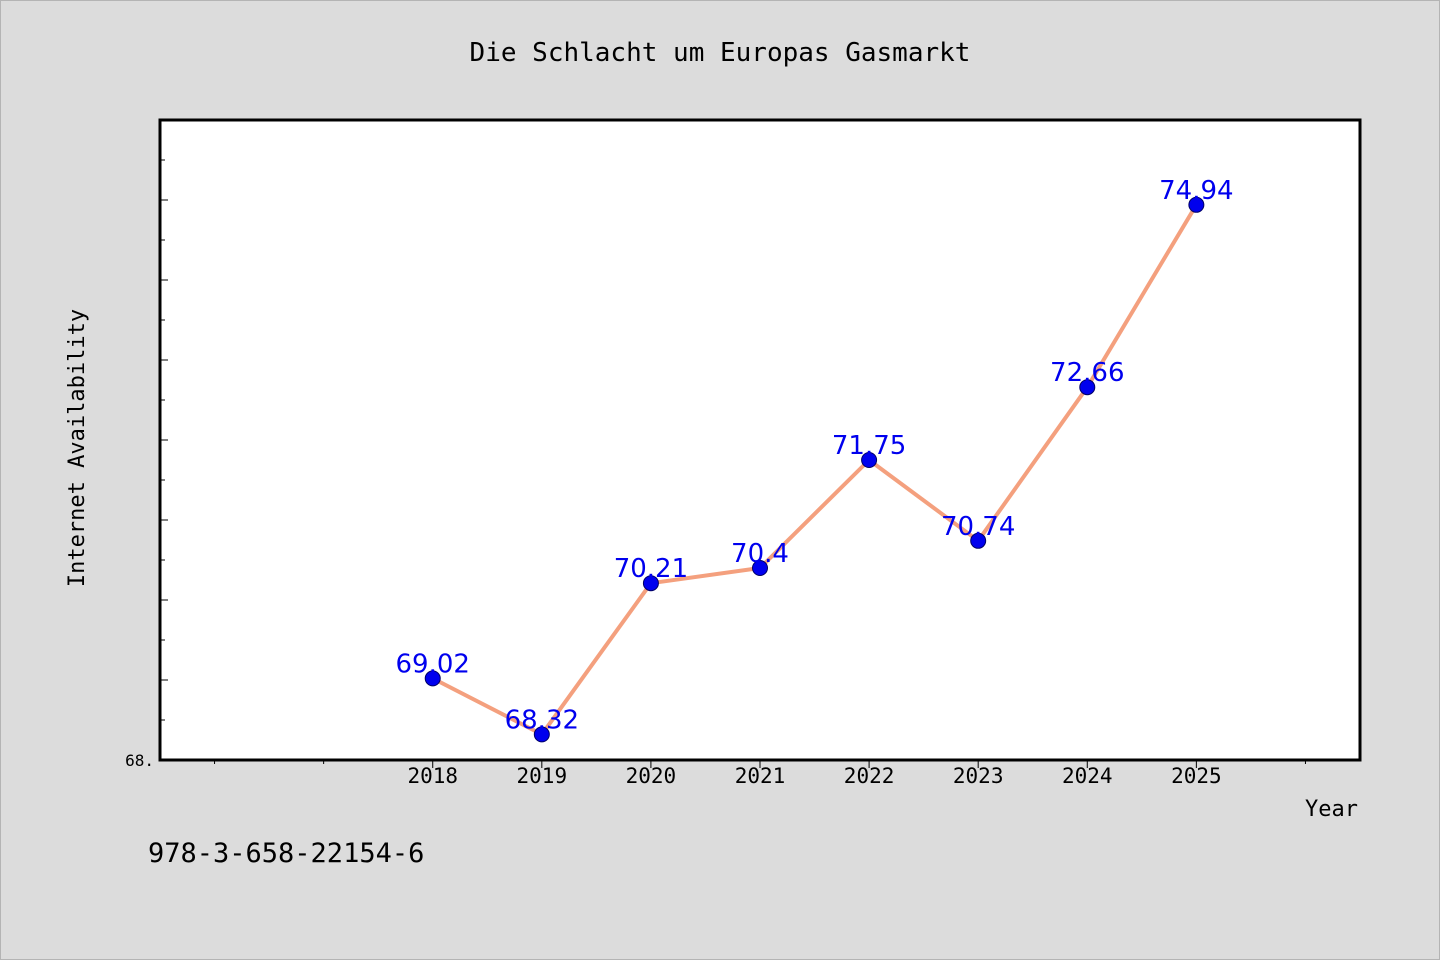 Image resolution: width=1440 pixels, height=960 pixels. Describe the element at coordinates (978, 527) in the screenshot. I see `data-label: 70.74` at that location.